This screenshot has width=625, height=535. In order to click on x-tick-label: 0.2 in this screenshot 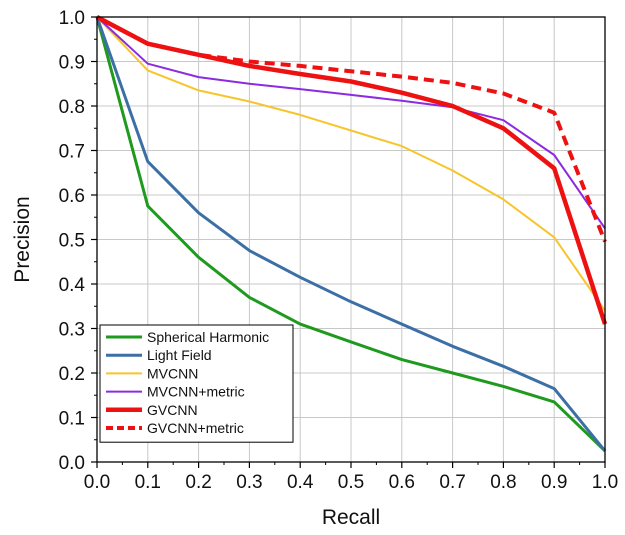, I will do `click(198, 482)`.